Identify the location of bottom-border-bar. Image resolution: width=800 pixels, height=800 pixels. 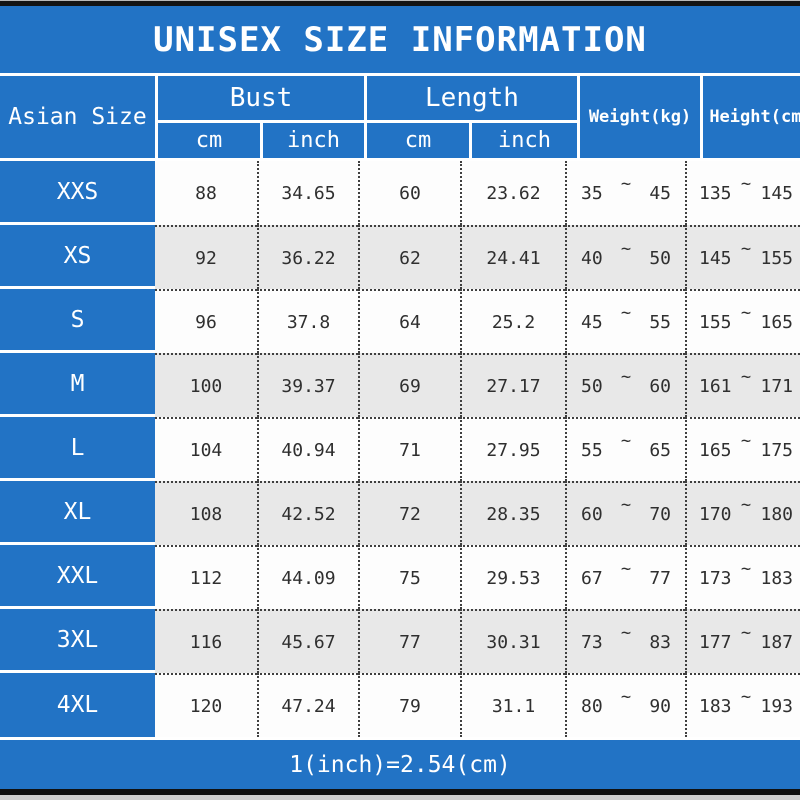
(400, 792).